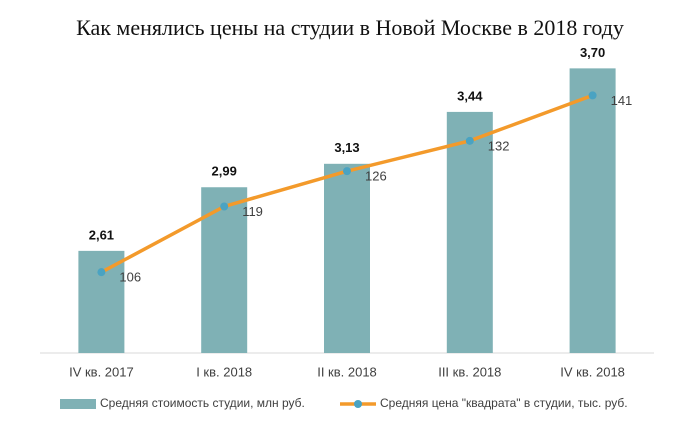  I want to click on value-label: 3,70, so click(592, 52).